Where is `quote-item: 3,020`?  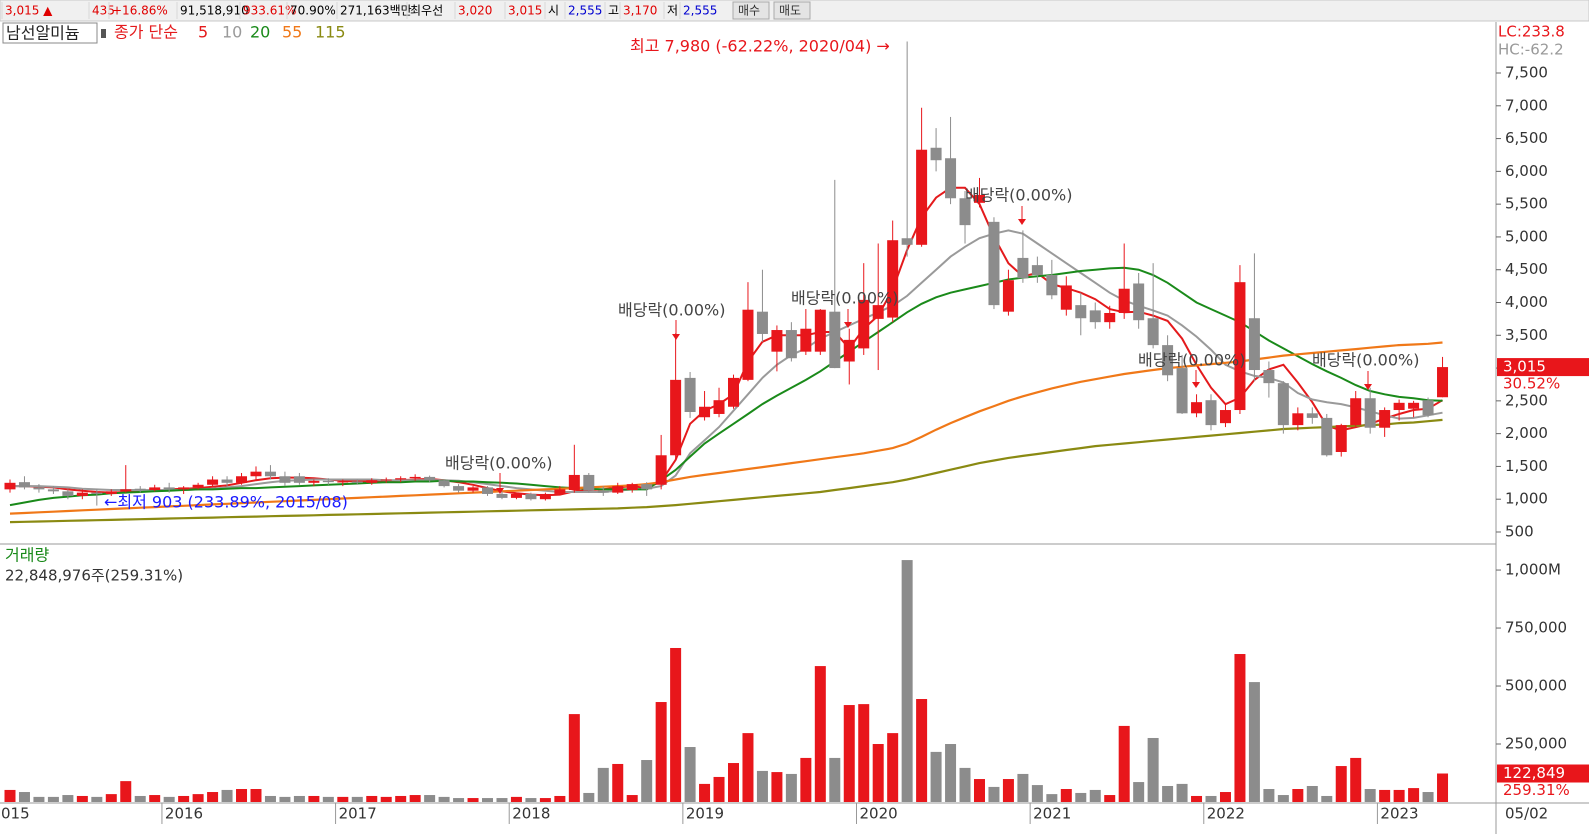 quote-item: 3,020 is located at coordinates (475, 11).